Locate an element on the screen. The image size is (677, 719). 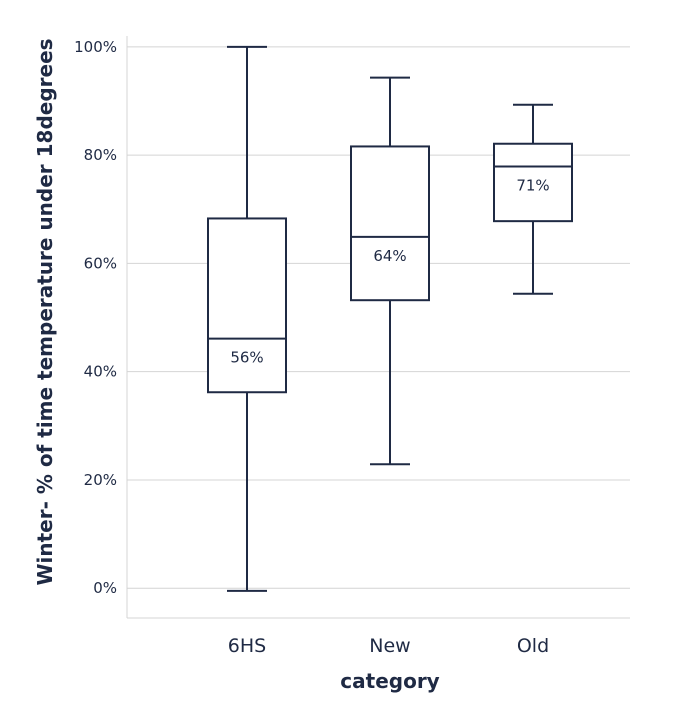
value-label: 71% is located at coordinates (532, 185).